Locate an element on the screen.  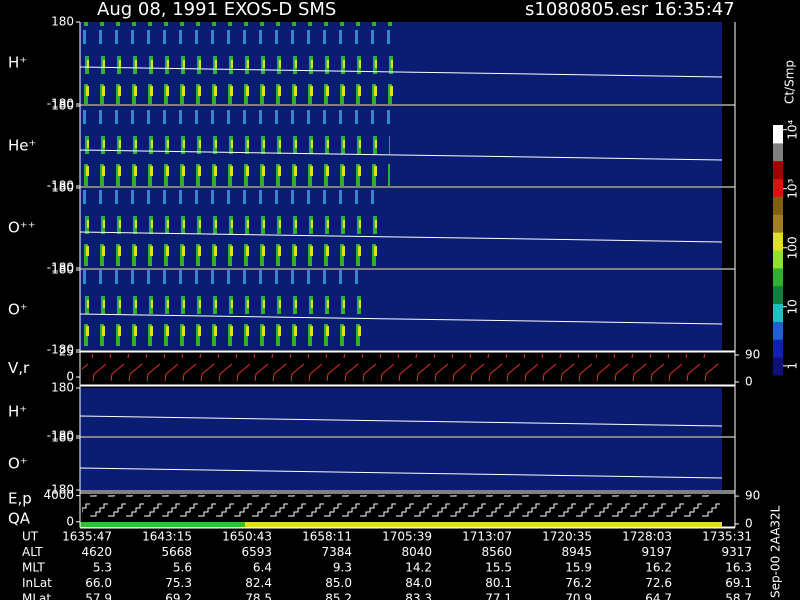
cell: 76.2 is located at coordinates (578, 583).